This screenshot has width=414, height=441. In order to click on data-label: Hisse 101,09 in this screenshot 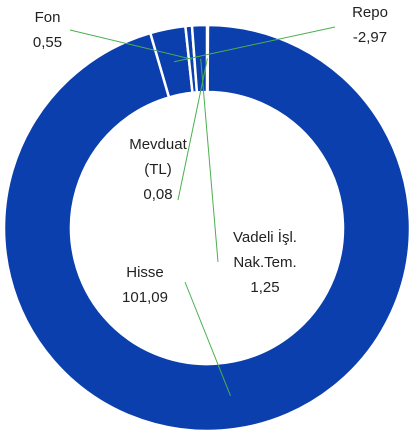, I will do `click(145, 285)`.